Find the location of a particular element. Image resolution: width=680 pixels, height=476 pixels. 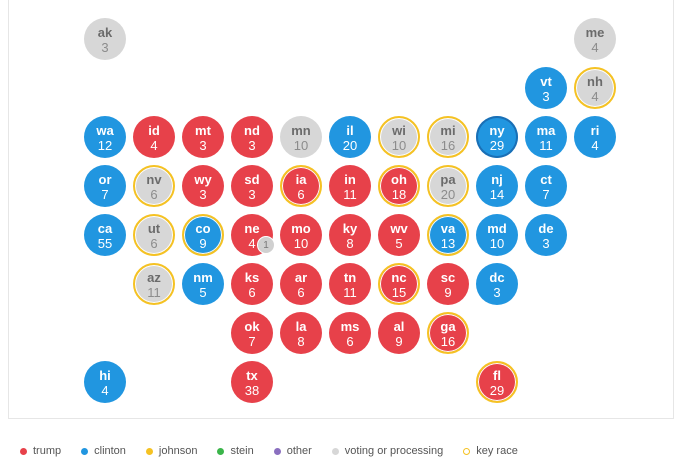

state-abbr: ok is located at coordinates (252, 326).